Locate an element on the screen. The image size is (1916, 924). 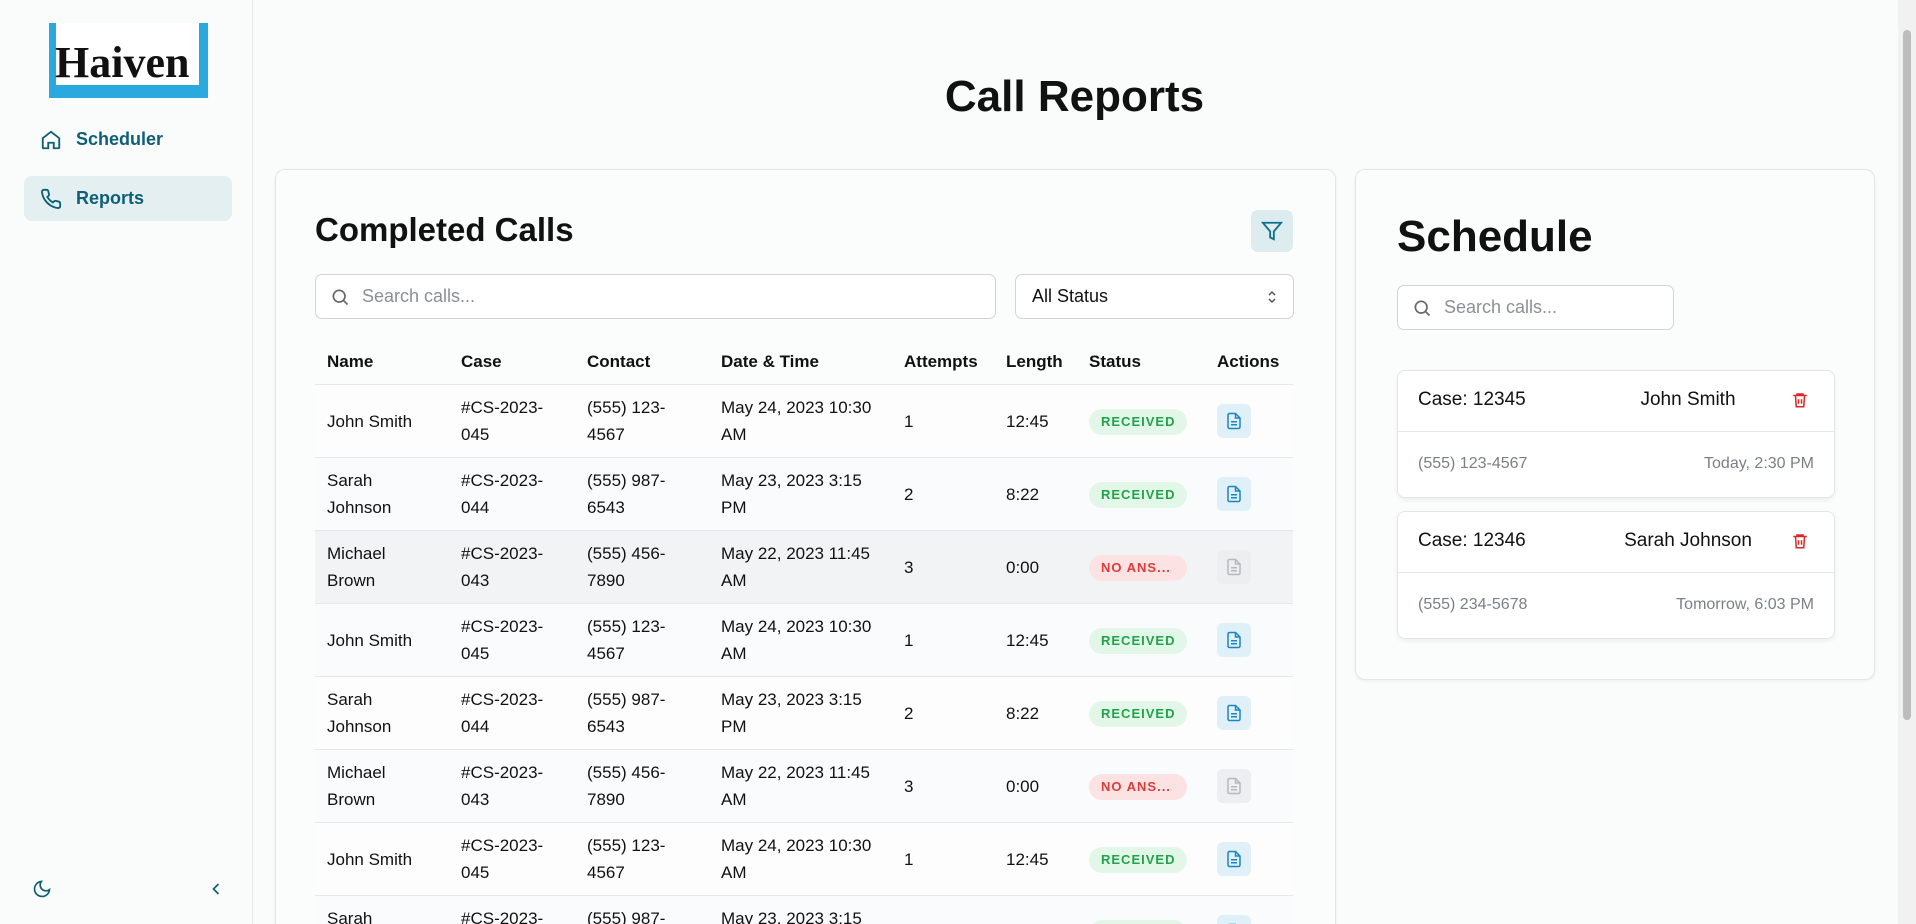
column-header: Case is located at coordinates (512, 362).